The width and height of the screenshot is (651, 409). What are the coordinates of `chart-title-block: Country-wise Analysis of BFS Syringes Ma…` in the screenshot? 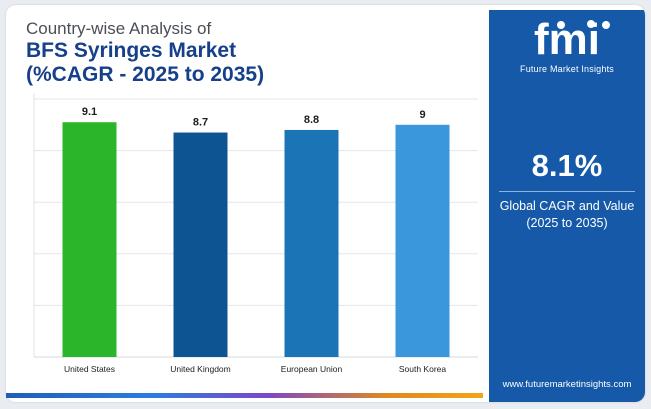 It's located at (145, 53).